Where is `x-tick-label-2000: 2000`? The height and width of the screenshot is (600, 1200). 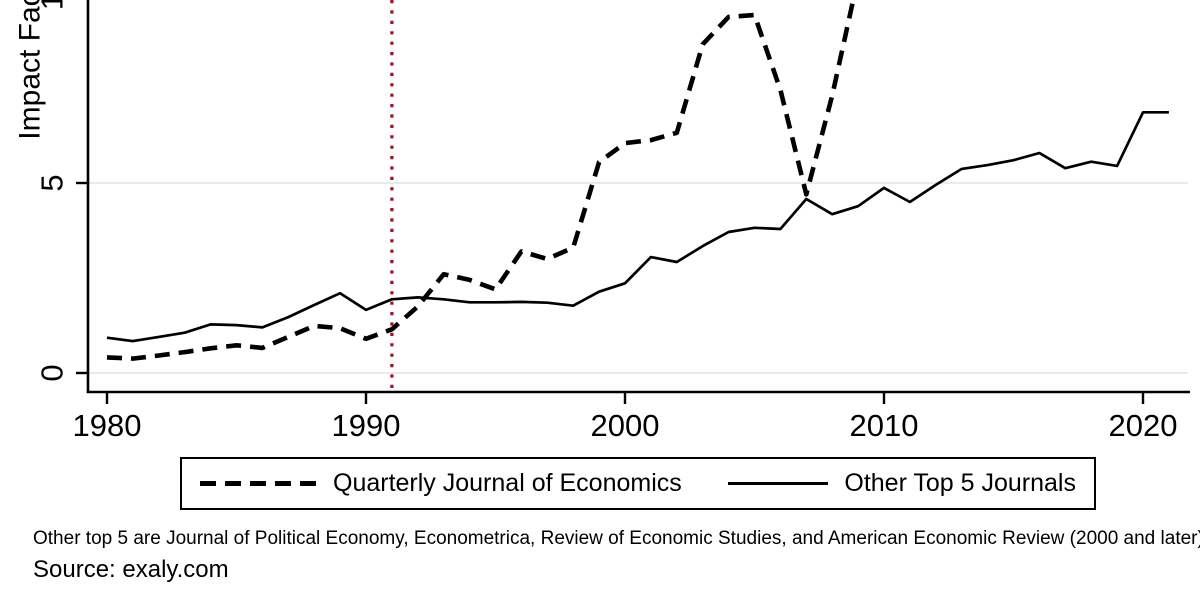 x-tick-label-2000: 2000 is located at coordinates (625, 425).